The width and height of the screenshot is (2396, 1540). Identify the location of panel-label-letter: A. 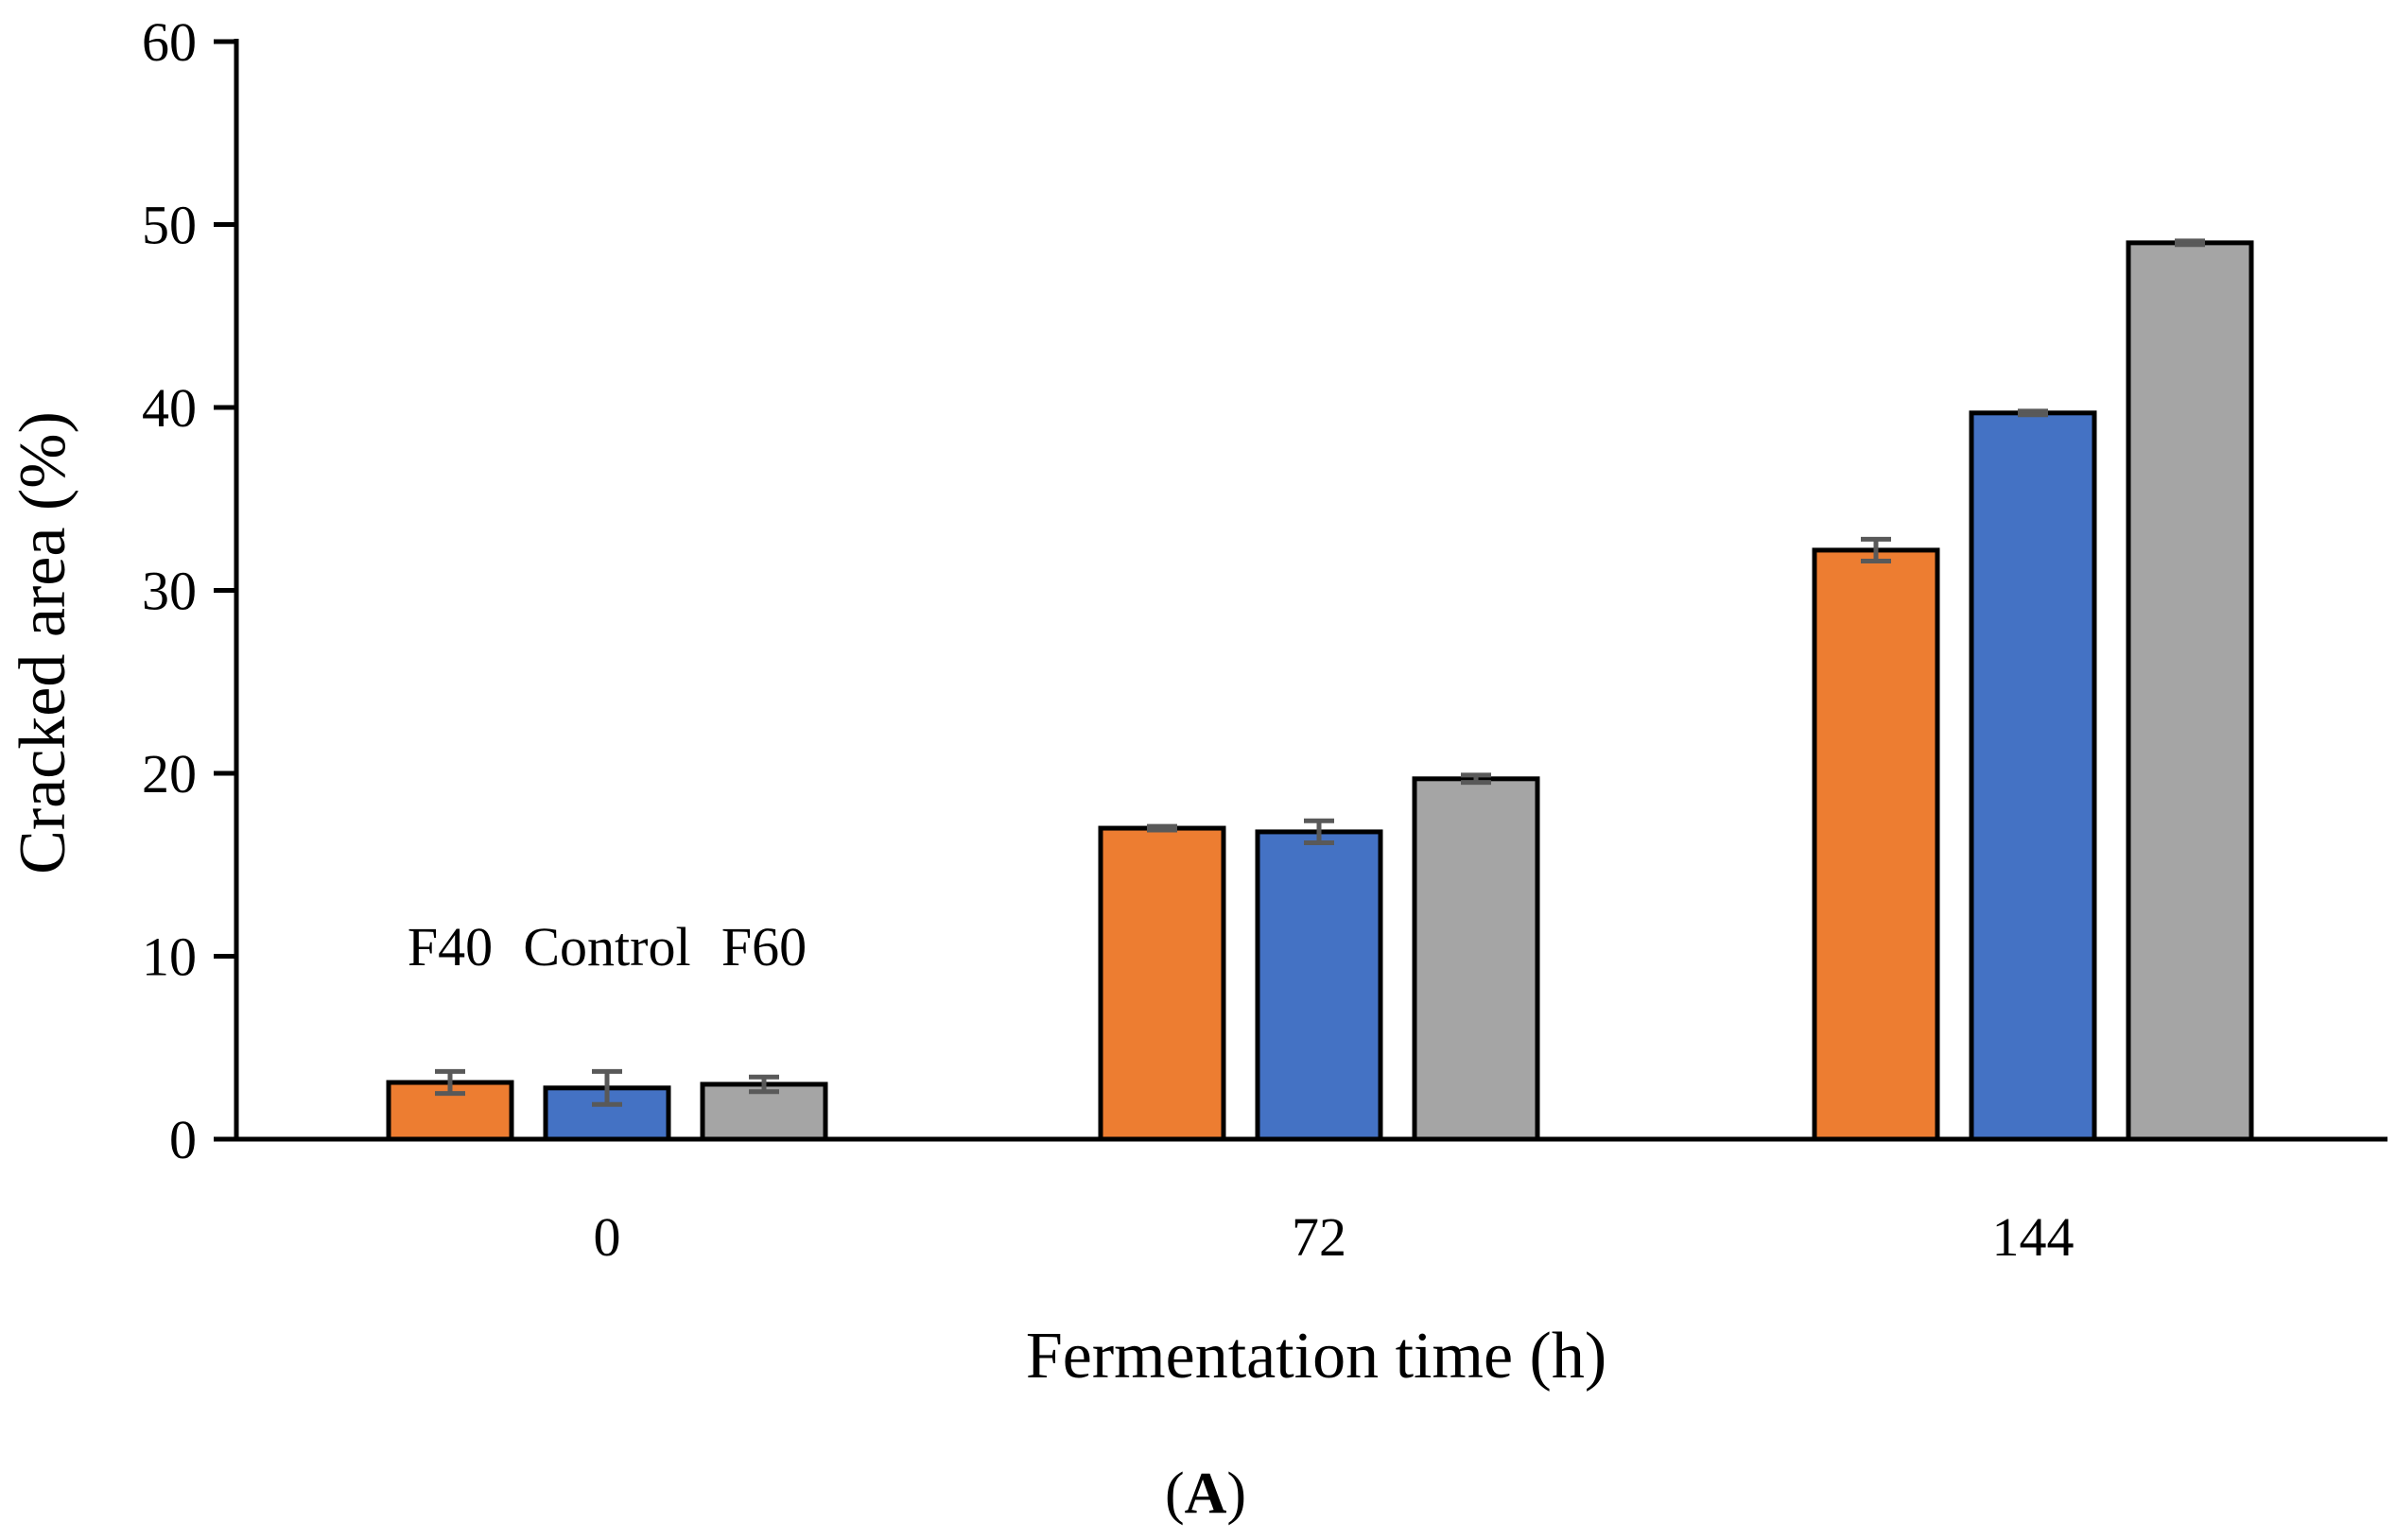
(1206, 1494).